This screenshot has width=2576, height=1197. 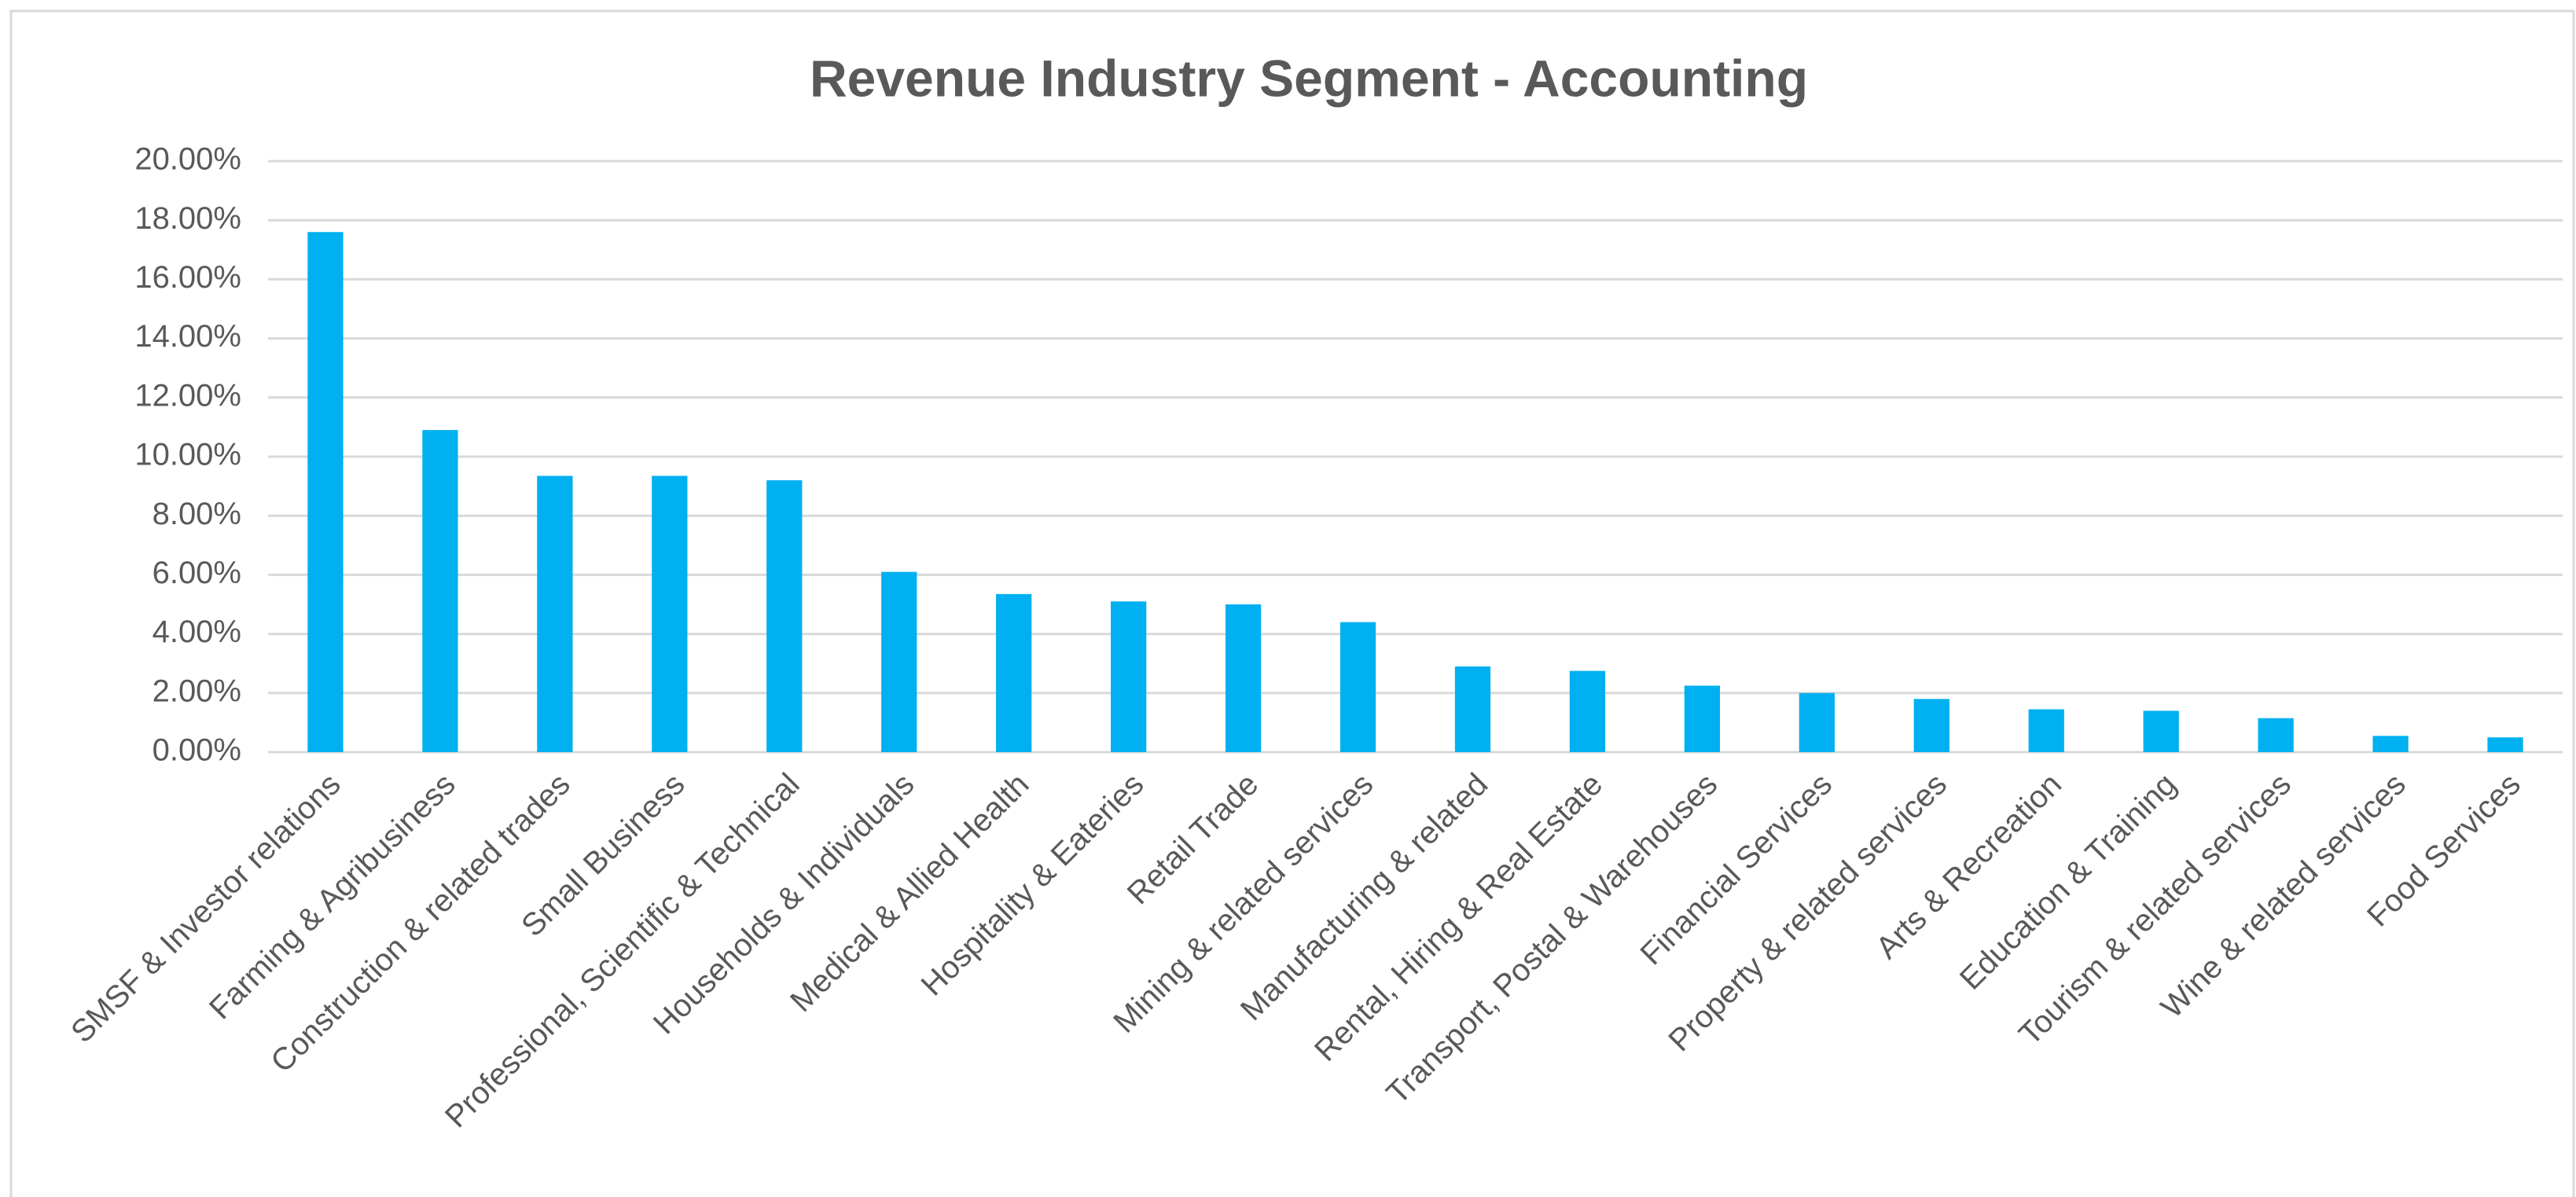 I want to click on y-tick-label: 4.00%, so click(x=197, y=632).